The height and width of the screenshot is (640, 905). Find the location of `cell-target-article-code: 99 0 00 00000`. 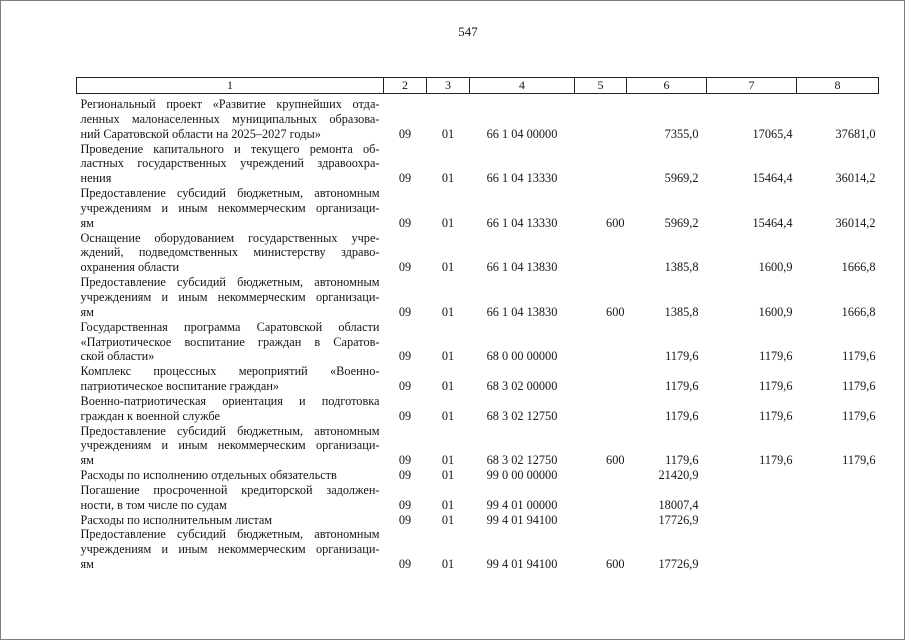

cell-target-article-code: 99 0 00 00000 is located at coordinates (522, 475).